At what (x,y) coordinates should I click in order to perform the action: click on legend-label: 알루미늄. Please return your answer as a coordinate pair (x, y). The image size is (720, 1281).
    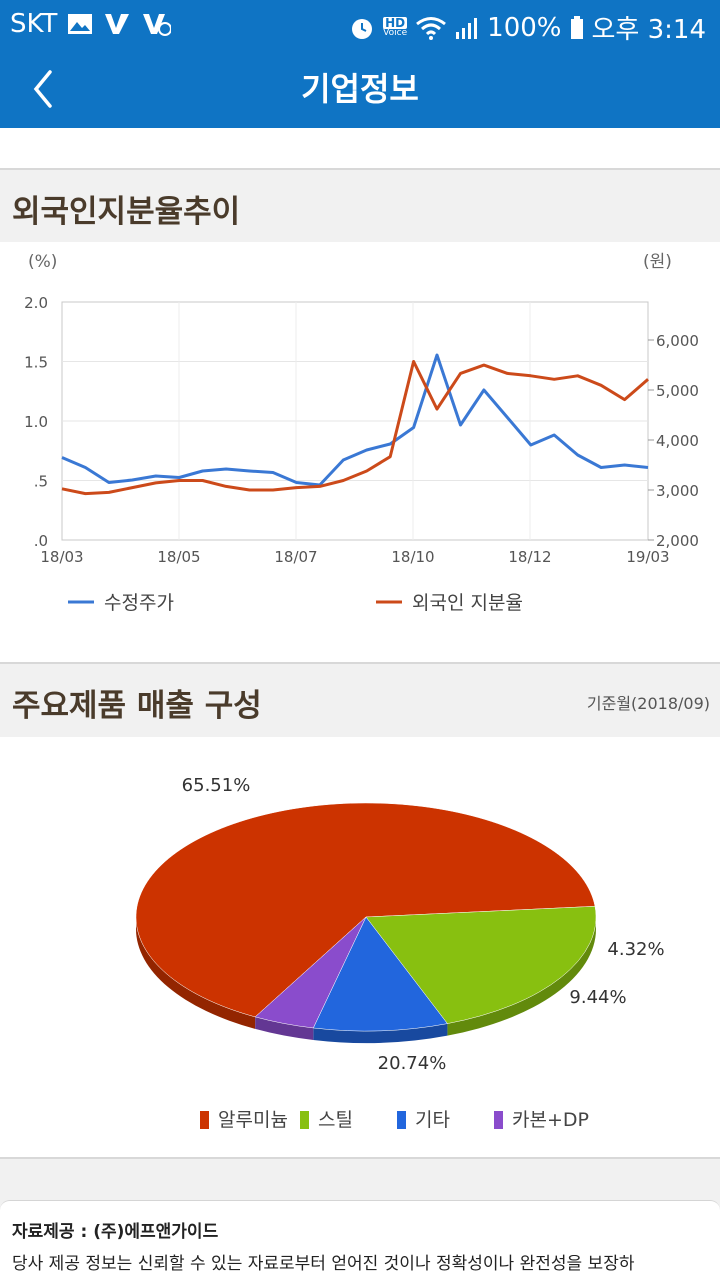
    Looking at the image, I should click on (253, 1120).